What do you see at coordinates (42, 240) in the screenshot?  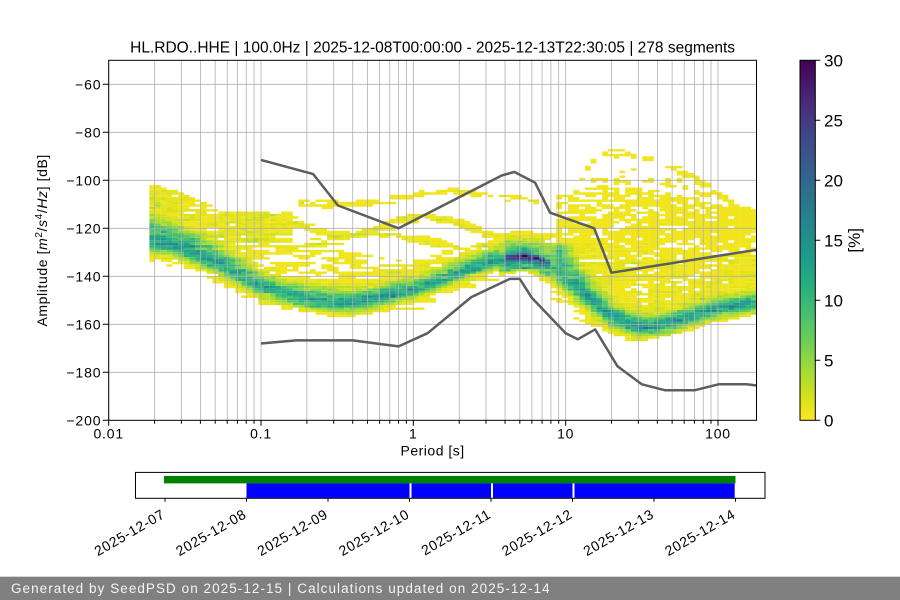 I see `svg-text: Amplitude [m2/s4/Hz] [dB]` at bounding box center [42, 240].